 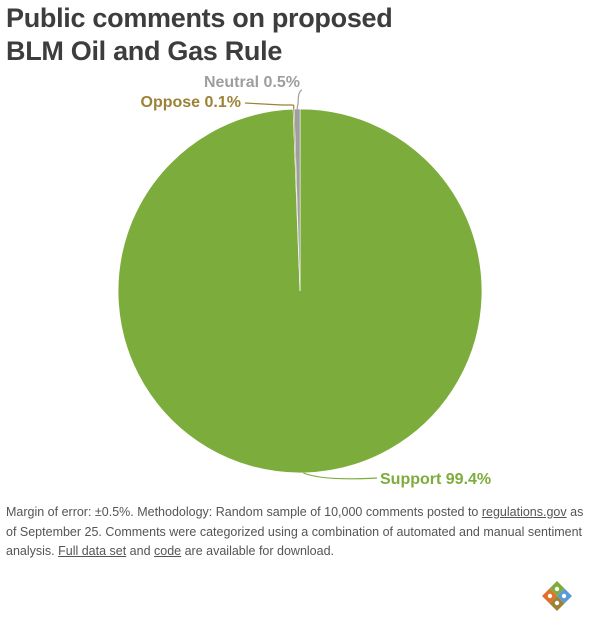 What do you see at coordinates (199, 18) in the screenshot?
I see `chart-title-line-1: Public comments on proposed` at bounding box center [199, 18].